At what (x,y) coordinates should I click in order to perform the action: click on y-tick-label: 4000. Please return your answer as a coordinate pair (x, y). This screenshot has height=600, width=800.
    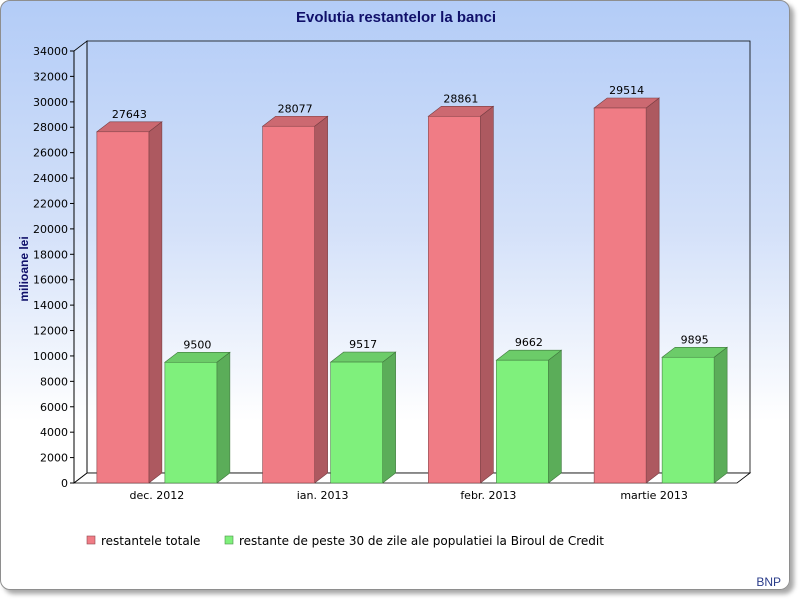
    Looking at the image, I should click on (54, 432).